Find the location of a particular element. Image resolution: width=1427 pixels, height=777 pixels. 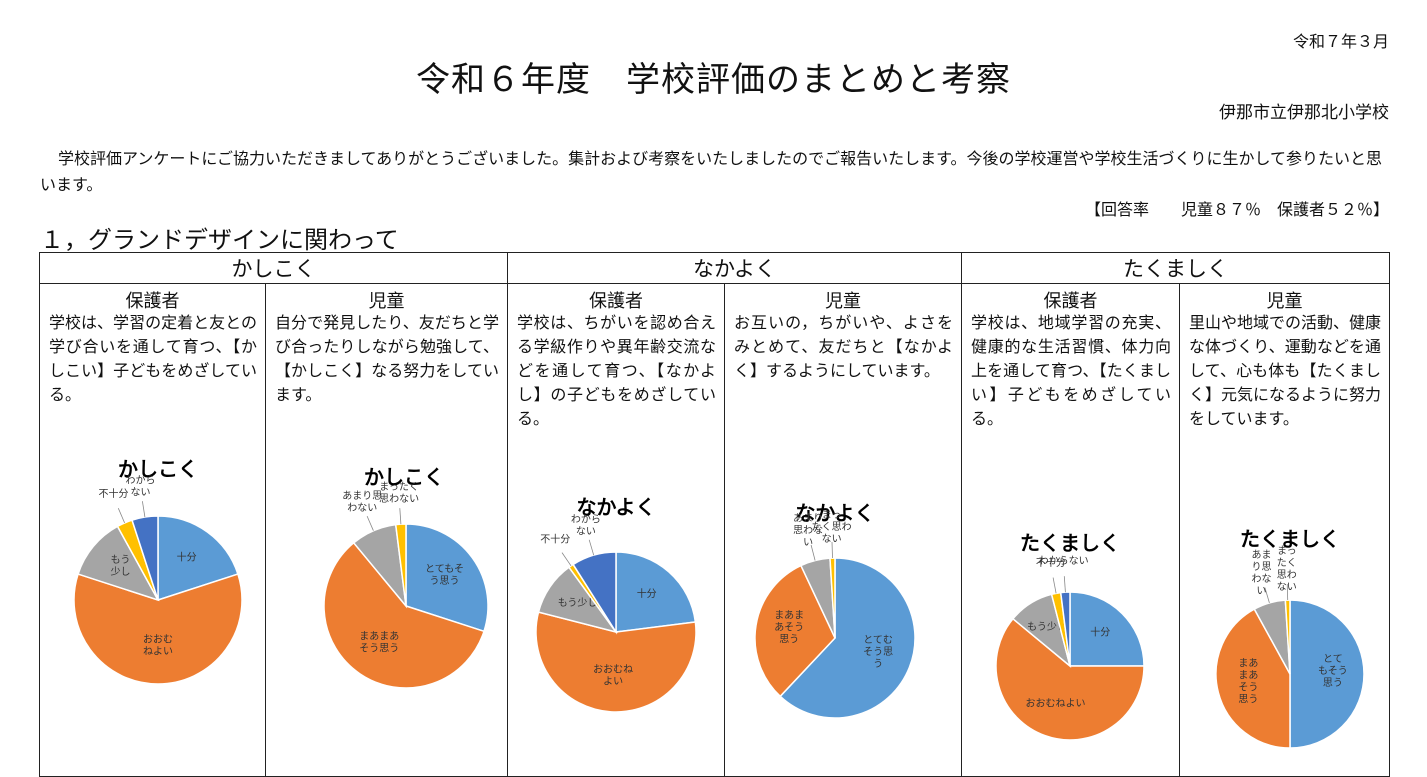

slice-label-line: 思わな is located at coordinates (808, 530).